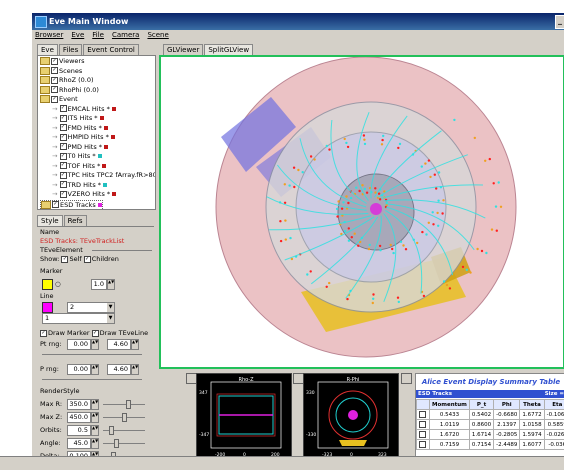 The width and height of the screenshot is (564, 470). Describe the element at coordinates (79, 430) in the screenshot. I see `renderstyle-field: 0.5` at that location.